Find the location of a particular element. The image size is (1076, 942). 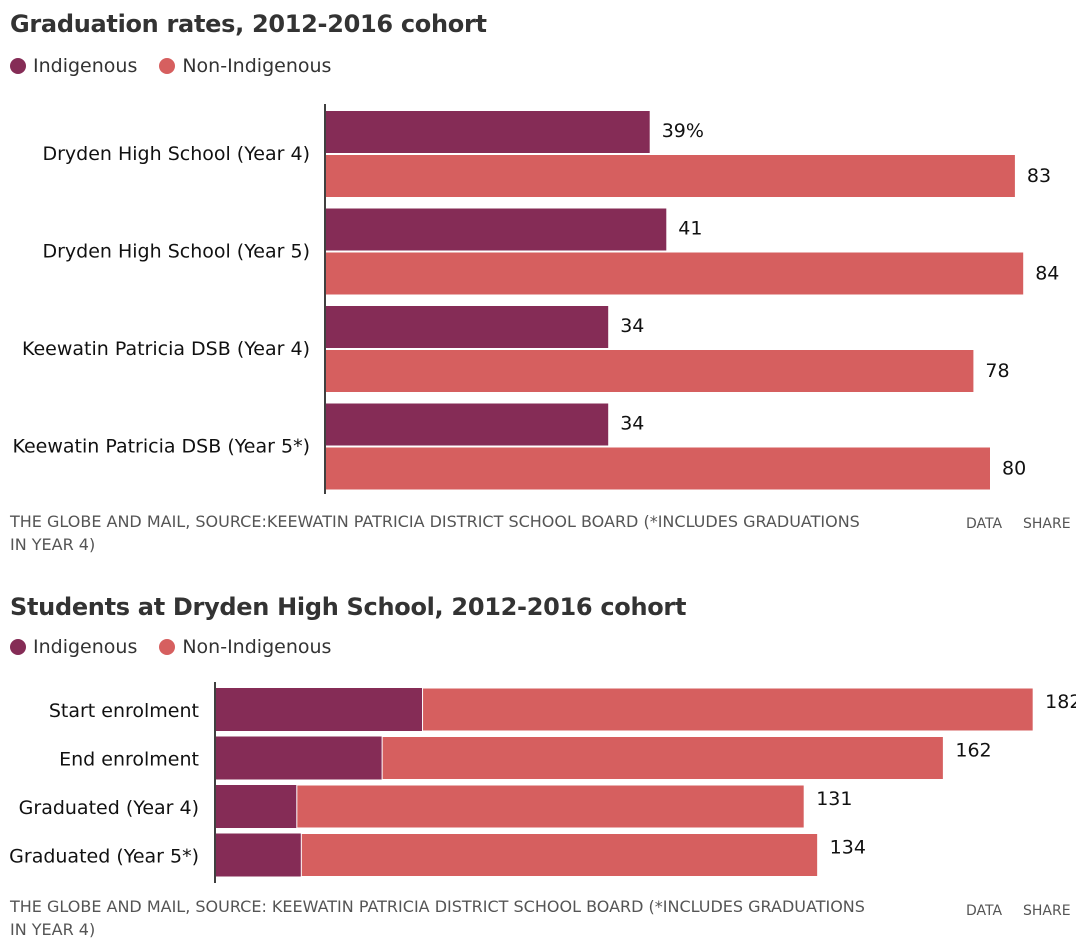

chart1-category-label: Dryden High School (Year 4) is located at coordinates (176, 154).